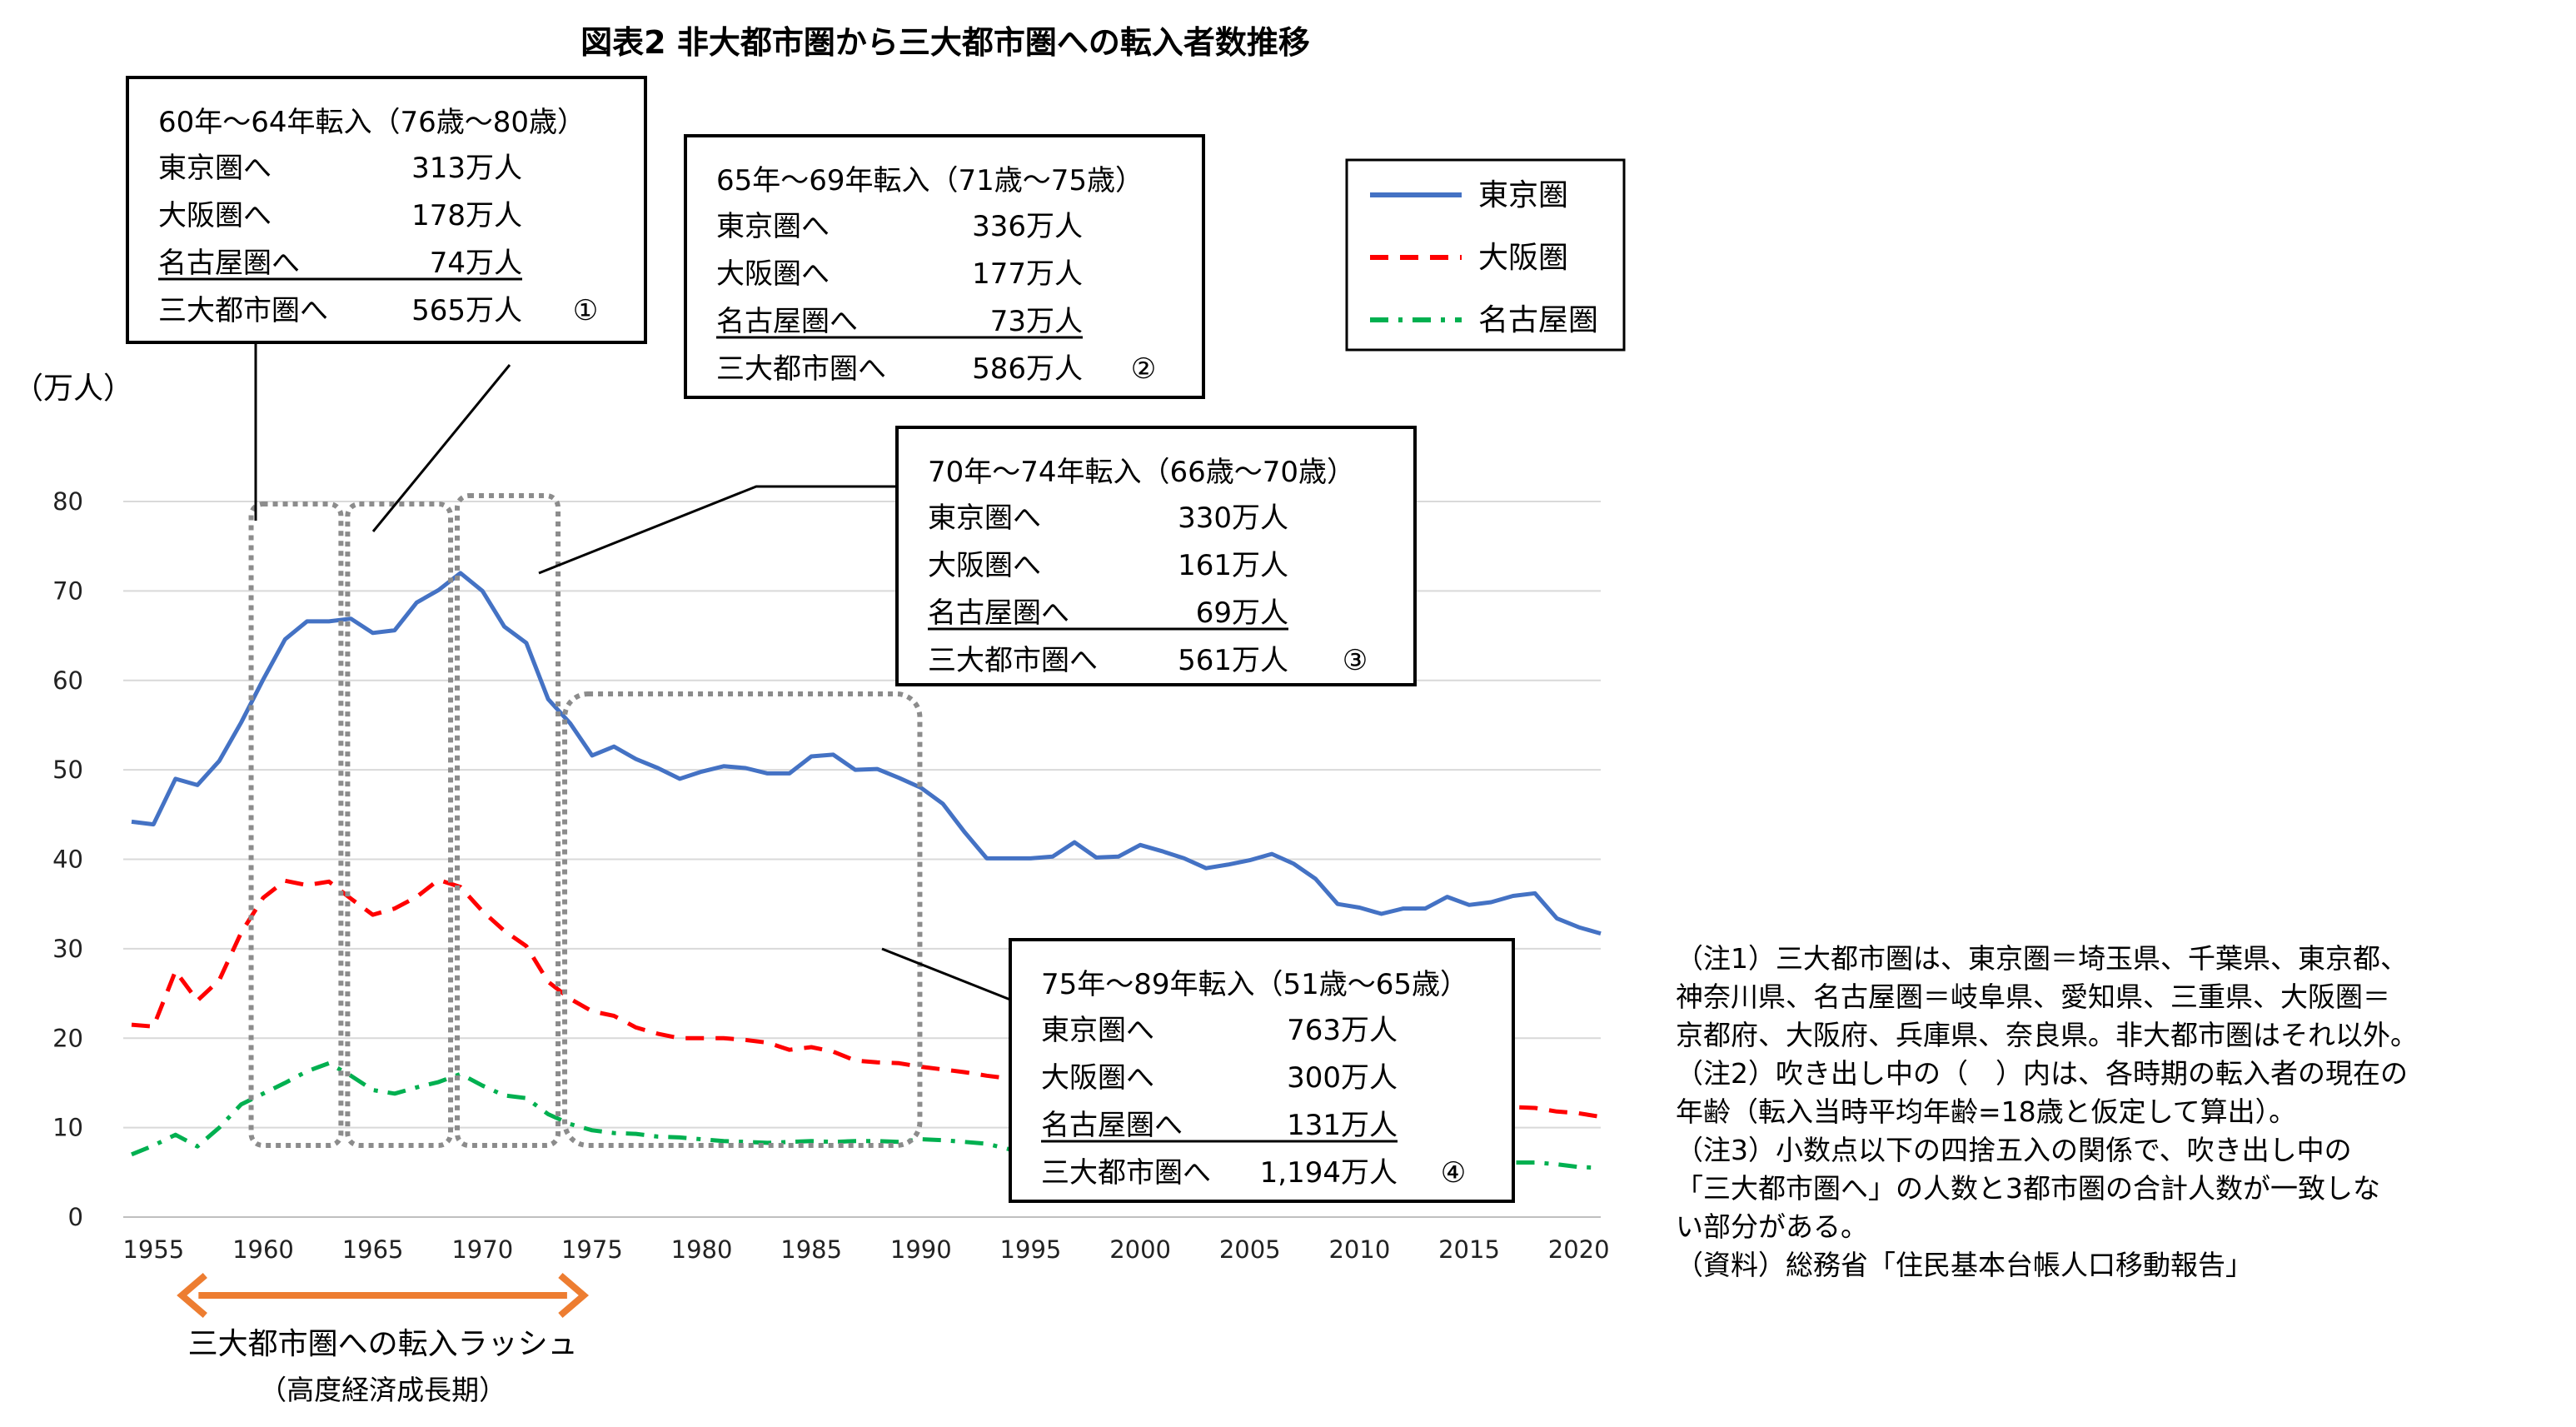 The image size is (2576, 1427). What do you see at coordinates (75, 1217) in the screenshot?
I see `y-tick-label: 0` at bounding box center [75, 1217].